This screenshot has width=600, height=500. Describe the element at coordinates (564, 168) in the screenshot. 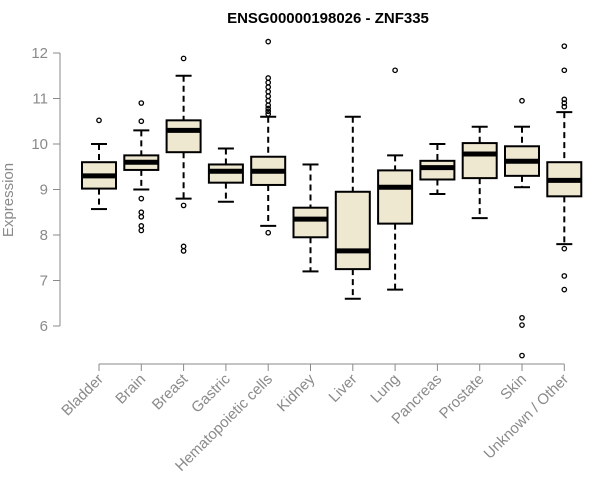

I see `box-unknown-other` at that location.